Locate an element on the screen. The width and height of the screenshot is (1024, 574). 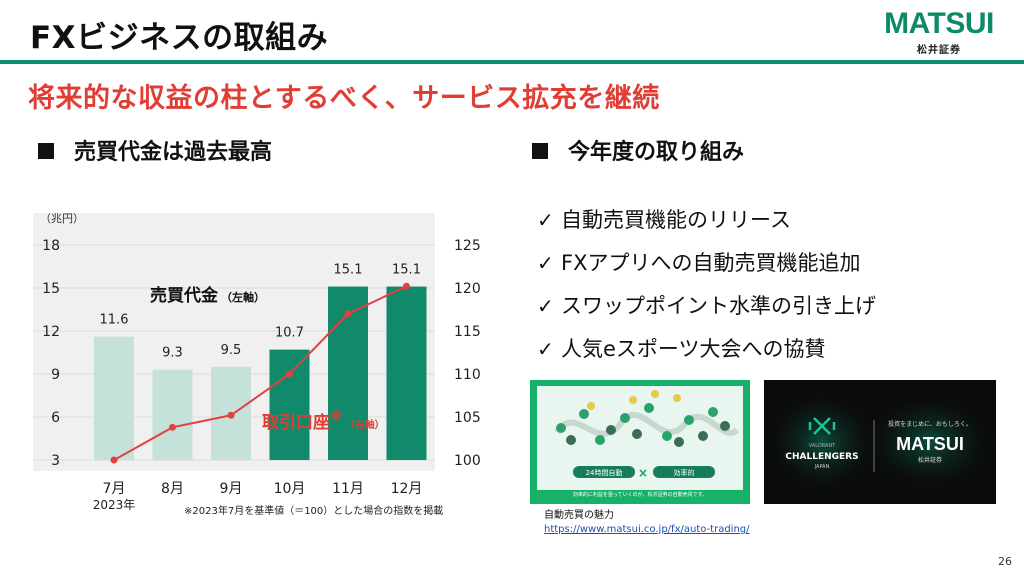
bar-series-label: 売買代金 （左軸） is located at coordinates (207, 295).